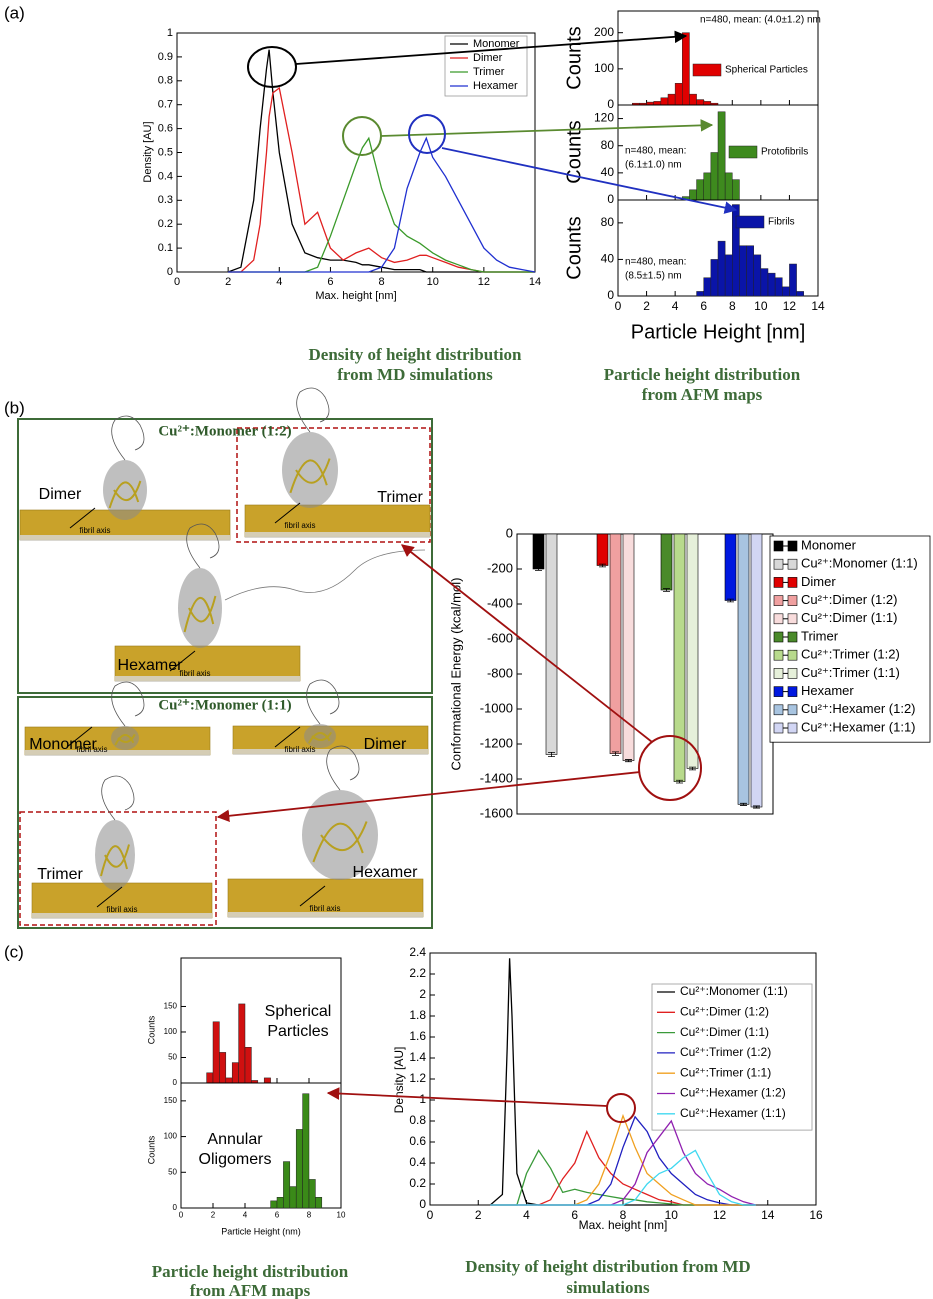 The image size is (933, 1299). What do you see at coordinates (604, 32) in the screenshot?
I see `y-tick-label: 200` at bounding box center [604, 32].